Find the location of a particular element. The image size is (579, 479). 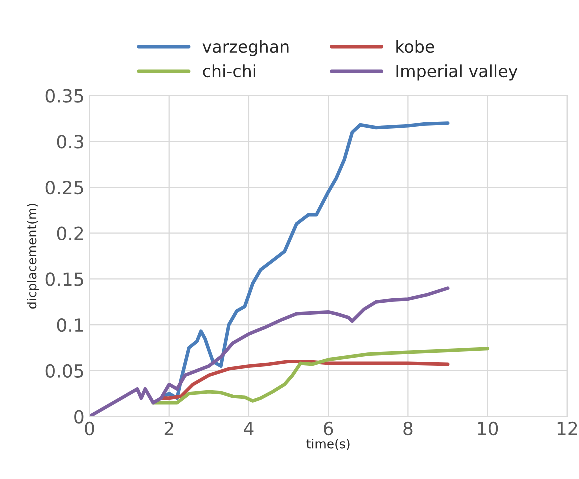

x-tick-label: 6 is located at coordinates (329, 429).